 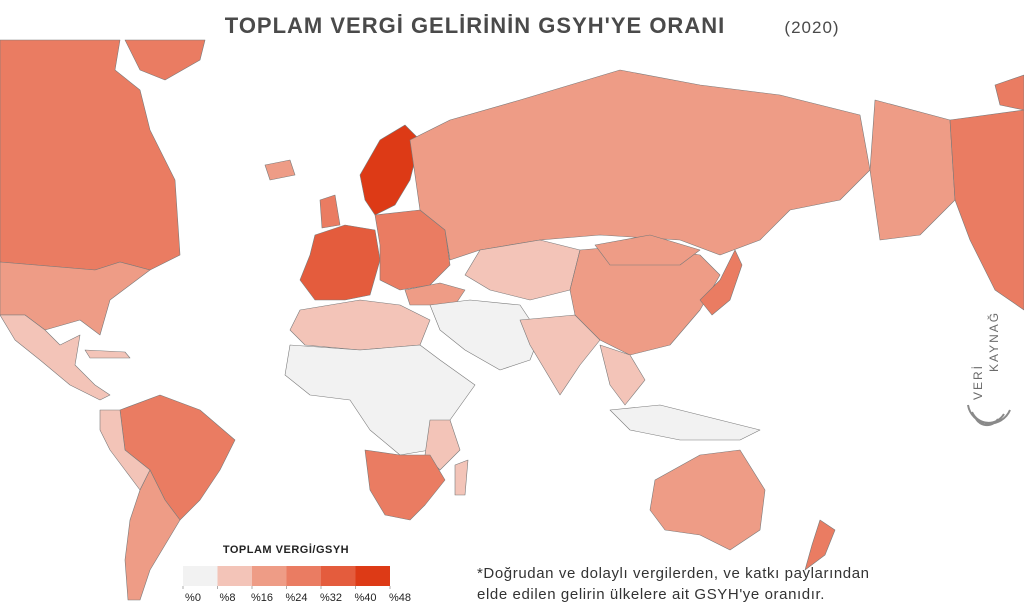 What do you see at coordinates (993, 341) in the screenshot?
I see `watermark-line2: KAYNAĞ` at bounding box center [993, 341].